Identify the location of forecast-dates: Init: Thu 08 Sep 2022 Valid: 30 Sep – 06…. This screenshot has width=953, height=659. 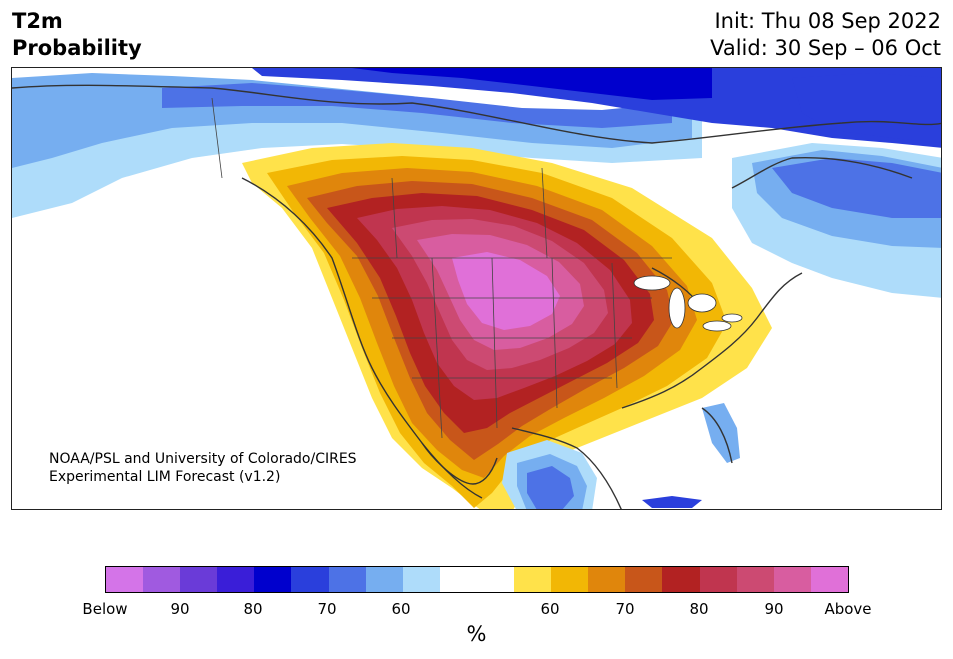
(825, 35).